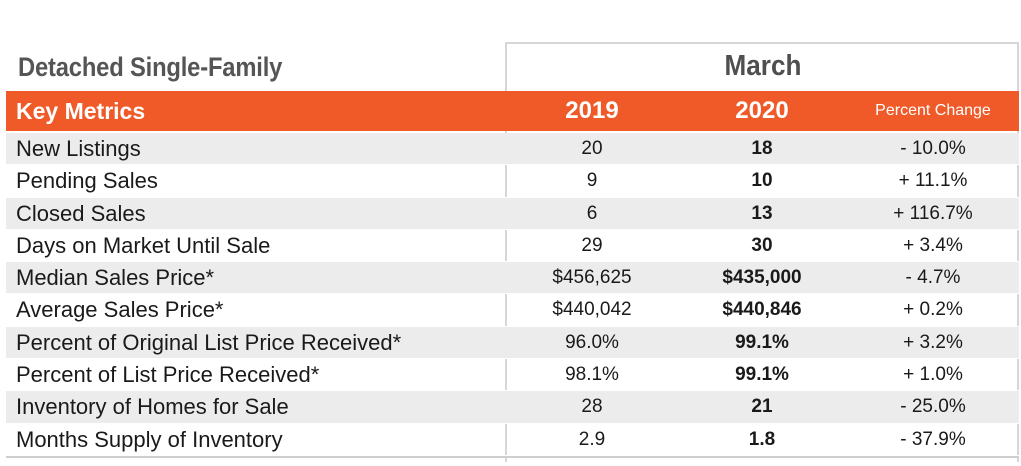 Image resolution: width=1021 pixels, height=466 pixels. What do you see at coordinates (143, 245) in the screenshot?
I see `metric-label: Days on Market Until Sale` at bounding box center [143, 245].